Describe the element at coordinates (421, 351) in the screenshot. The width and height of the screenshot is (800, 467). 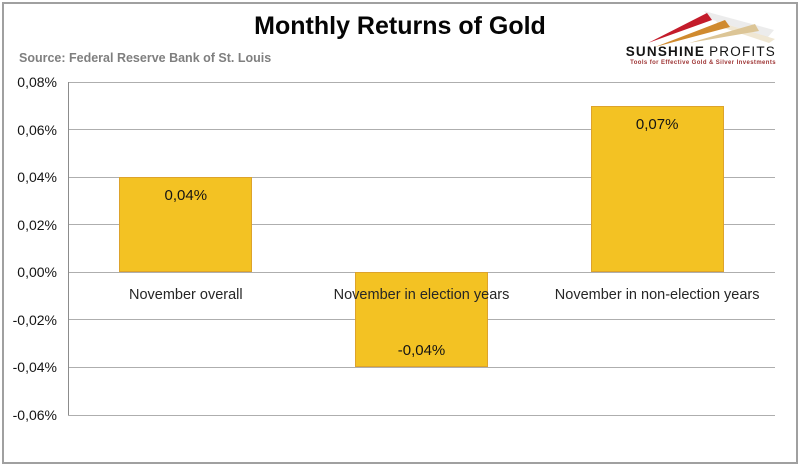
I see `bar-value-label: -0,04%` at that location.